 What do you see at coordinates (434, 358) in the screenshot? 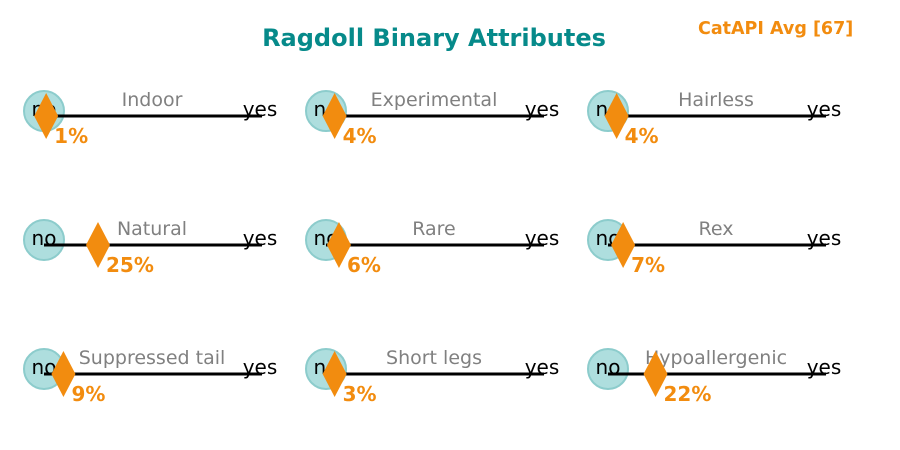
I see `attribute-name: Short legs` at bounding box center [434, 358].